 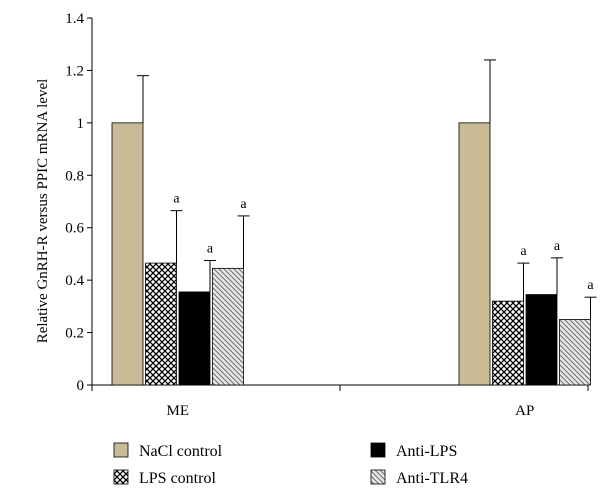 What do you see at coordinates (43, 211) in the screenshot?
I see `y-axis-label: Relative GnRH-R versus PPIC mRNA level` at bounding box center [43, 211].